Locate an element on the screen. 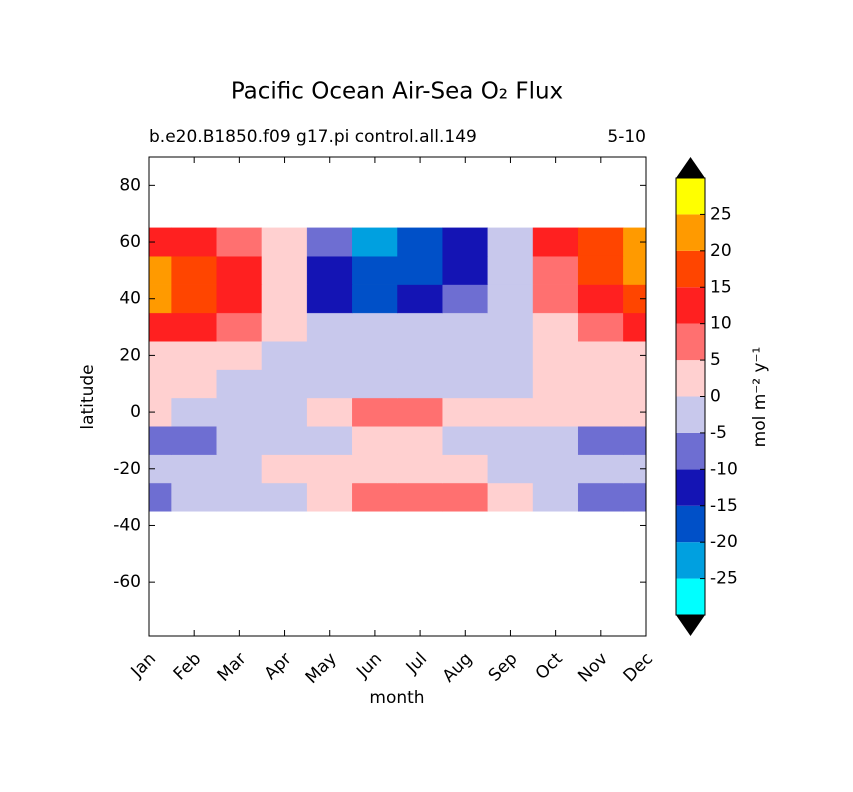  x-axis-label: month is located at coordinates (396, 698).